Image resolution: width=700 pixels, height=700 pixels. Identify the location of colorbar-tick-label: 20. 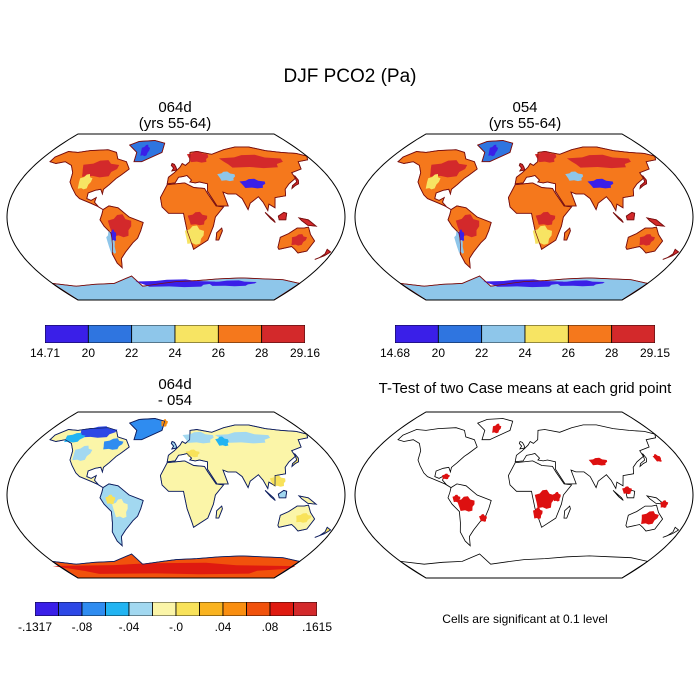
(438, 353).